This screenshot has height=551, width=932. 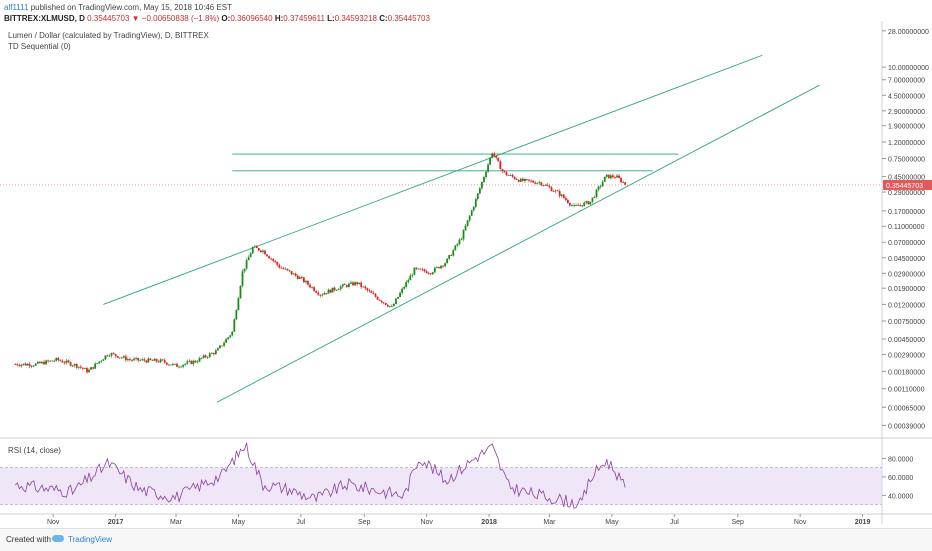 I want to click on rsi-label: RSI (14, close), so click(x=34, y=450).